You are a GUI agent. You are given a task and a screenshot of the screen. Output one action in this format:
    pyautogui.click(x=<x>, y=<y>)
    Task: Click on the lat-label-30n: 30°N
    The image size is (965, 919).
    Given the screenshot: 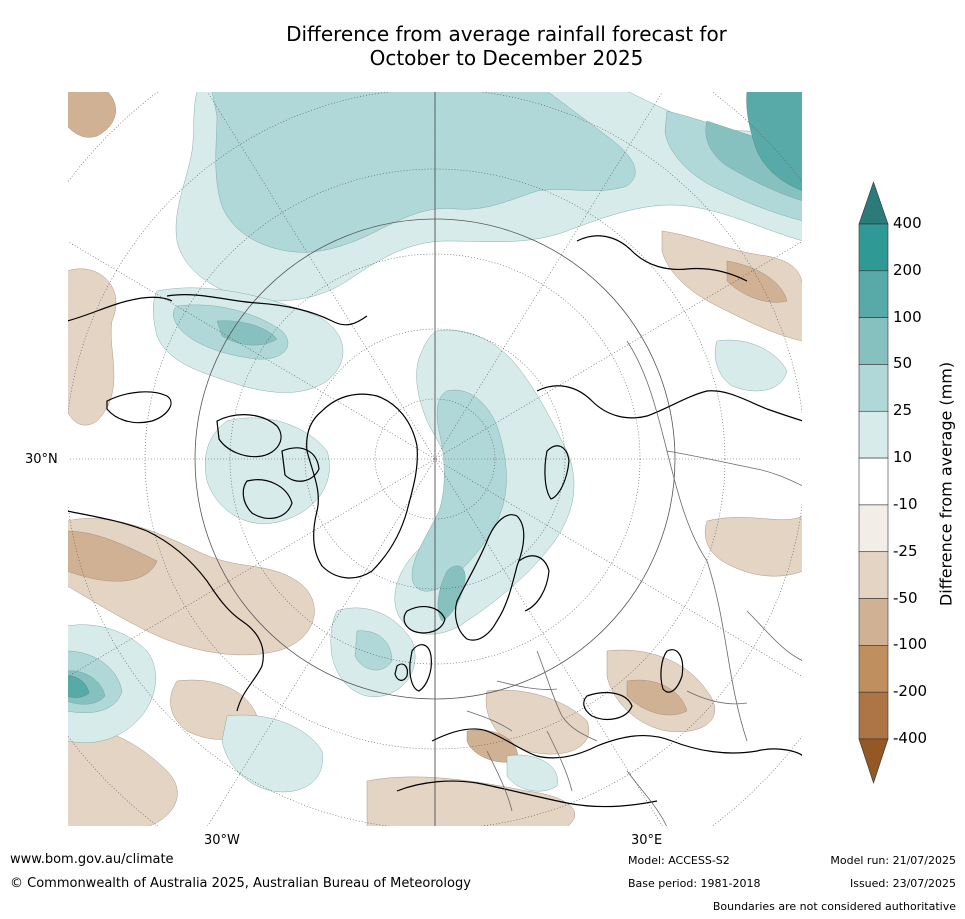 What is the action you would take?
    pyautogui.click(x=41, y=459)
    